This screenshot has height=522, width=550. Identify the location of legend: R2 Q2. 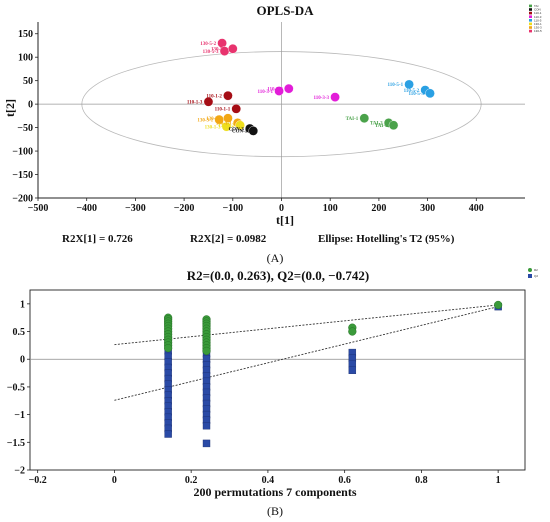
(533, 273).